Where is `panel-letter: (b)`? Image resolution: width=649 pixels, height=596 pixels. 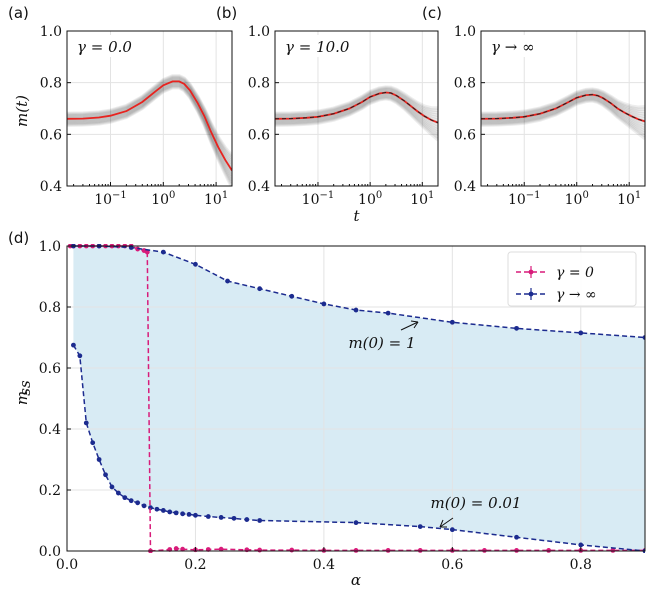
panel-letter: (b) is located at coordinates (226, 13).